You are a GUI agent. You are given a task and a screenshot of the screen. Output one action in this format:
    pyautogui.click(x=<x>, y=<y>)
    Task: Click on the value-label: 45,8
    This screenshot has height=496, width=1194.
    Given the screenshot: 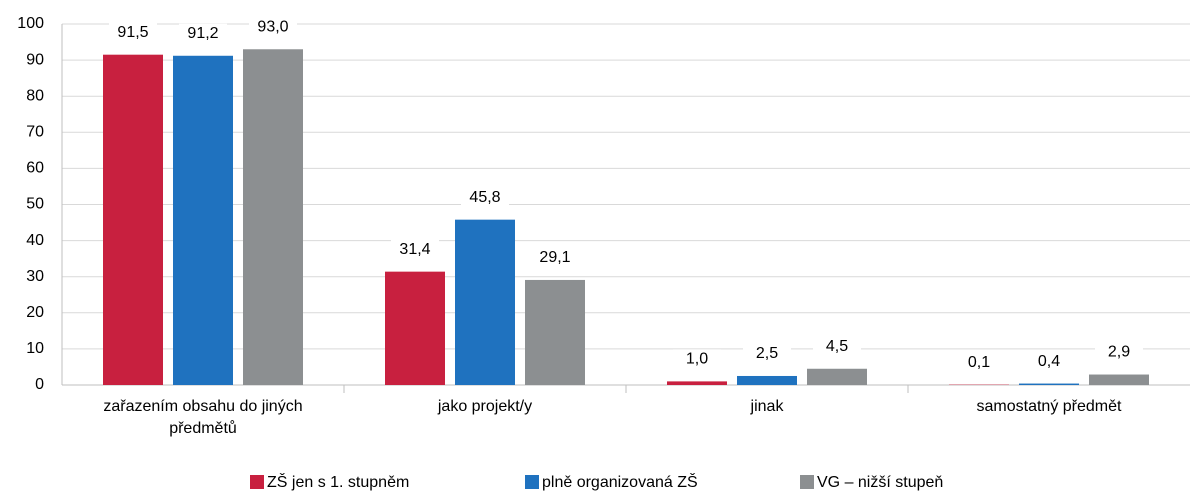 What is the action you would take?
    pyautogui.click(x=484, y=197)
    